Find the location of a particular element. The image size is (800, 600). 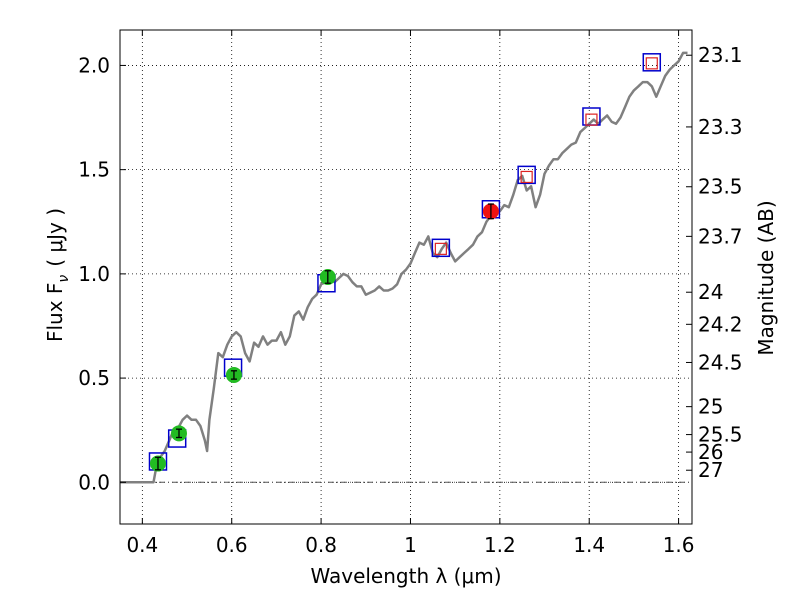

y-tick-label: 1.0 is located at coordinates (94, 274).